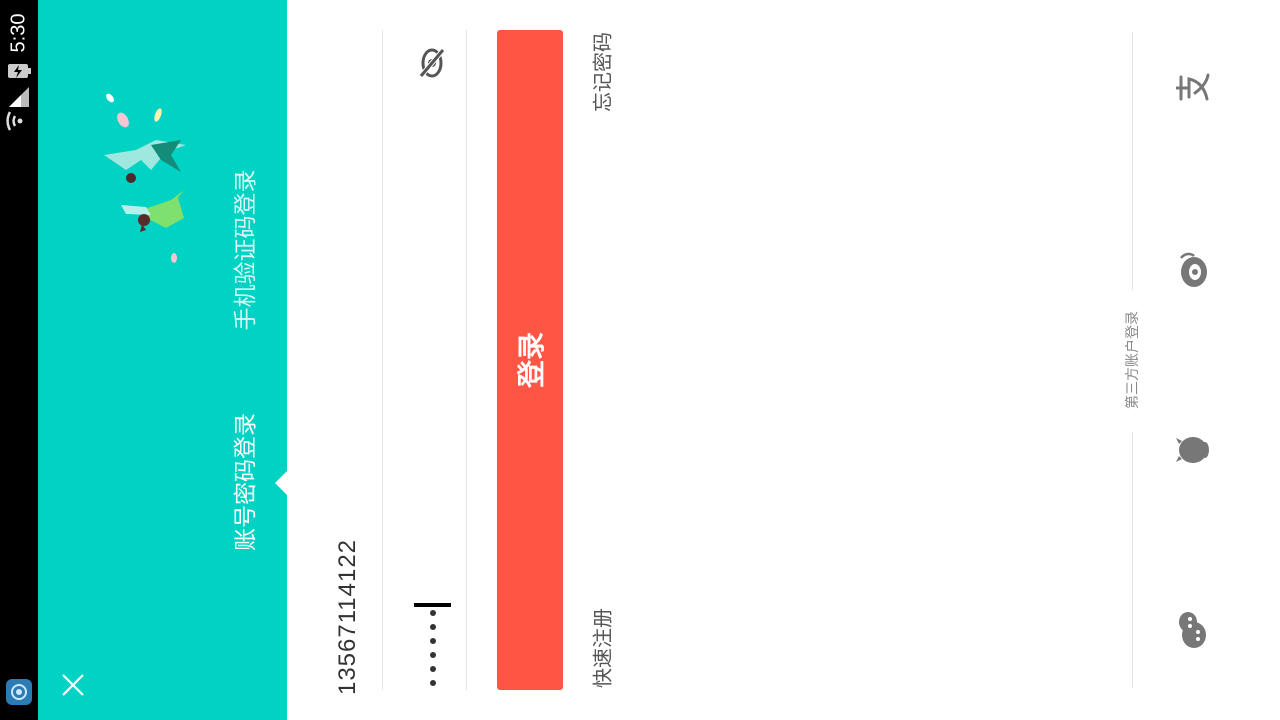  Describe the element at coordinates (1132, 360) in the screenshot. I see `third-party-title: 第三方账户登录` at that location.